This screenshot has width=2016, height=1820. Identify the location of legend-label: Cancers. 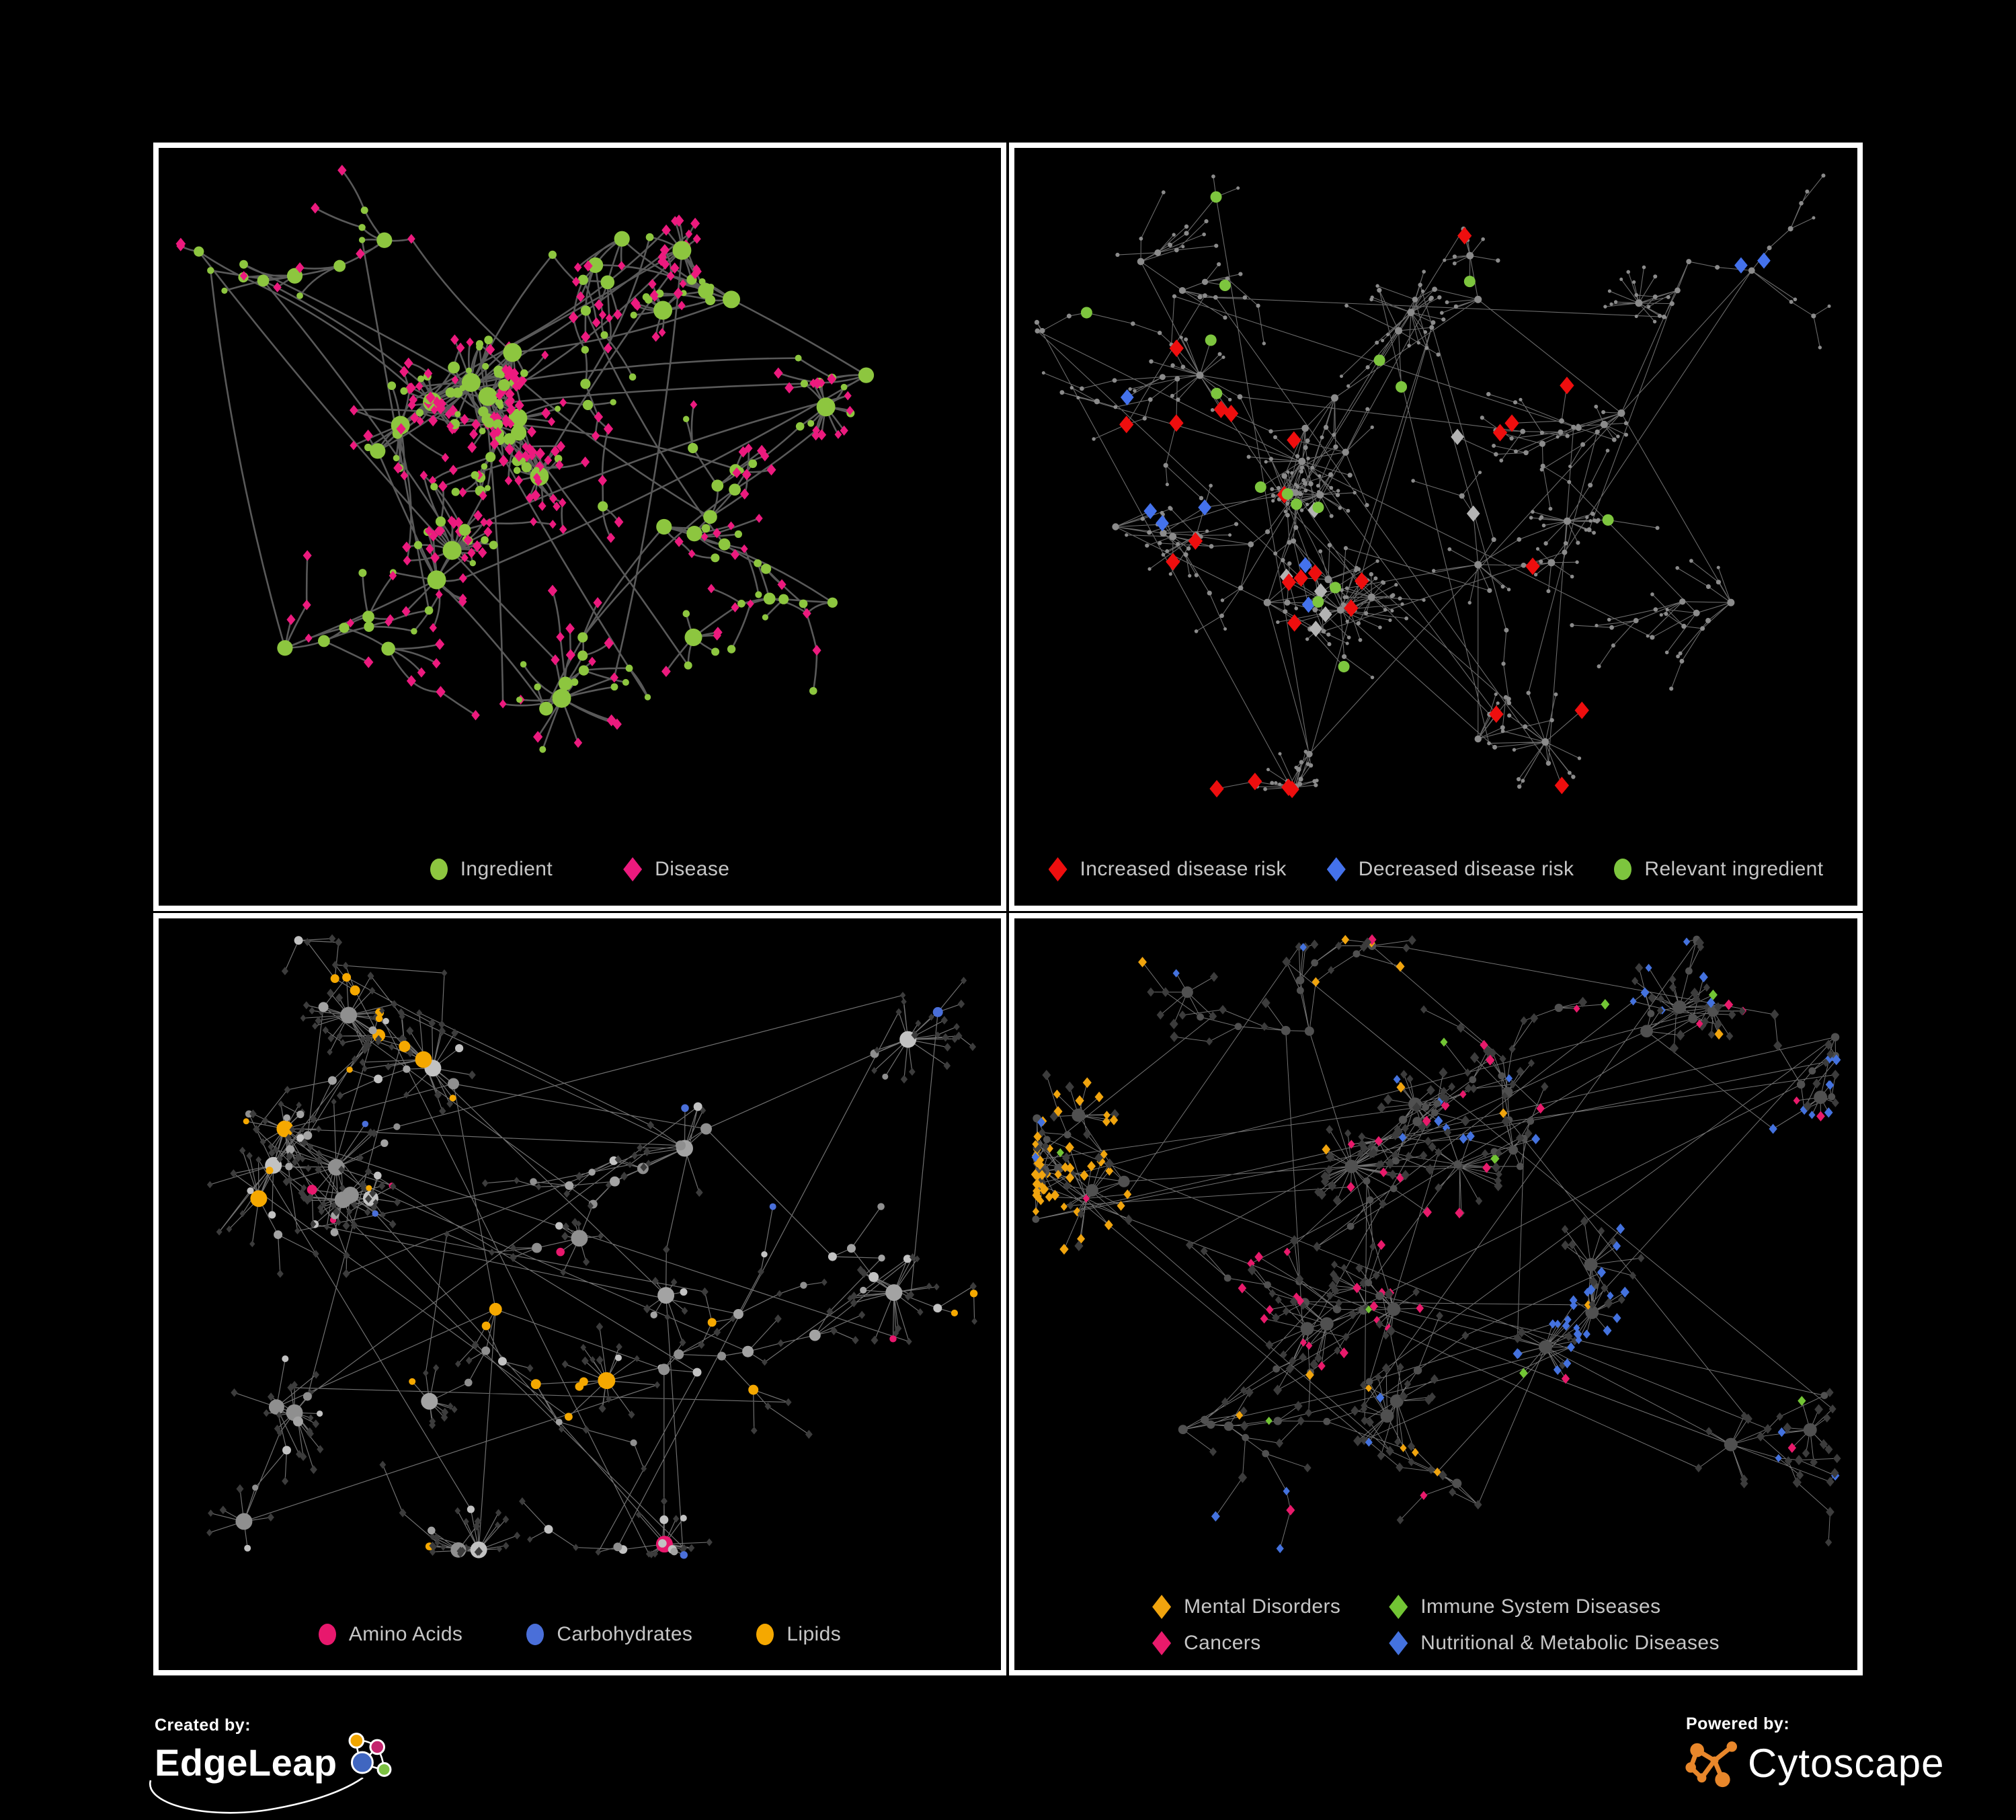
(1222, 1643).